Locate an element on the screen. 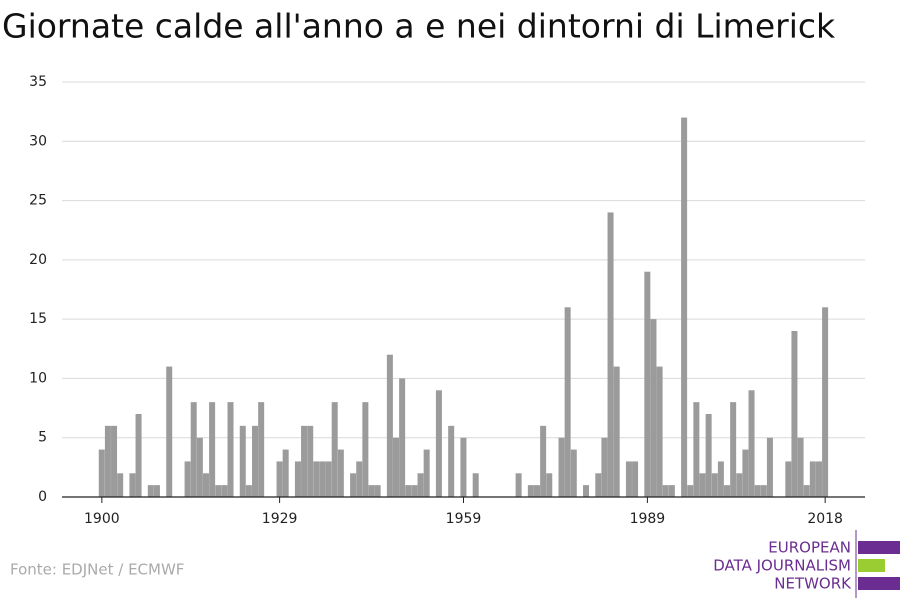 The height and width of the screenshot is (600, 900). x-tick-label: 1929 is located at coordinates (280, 519).